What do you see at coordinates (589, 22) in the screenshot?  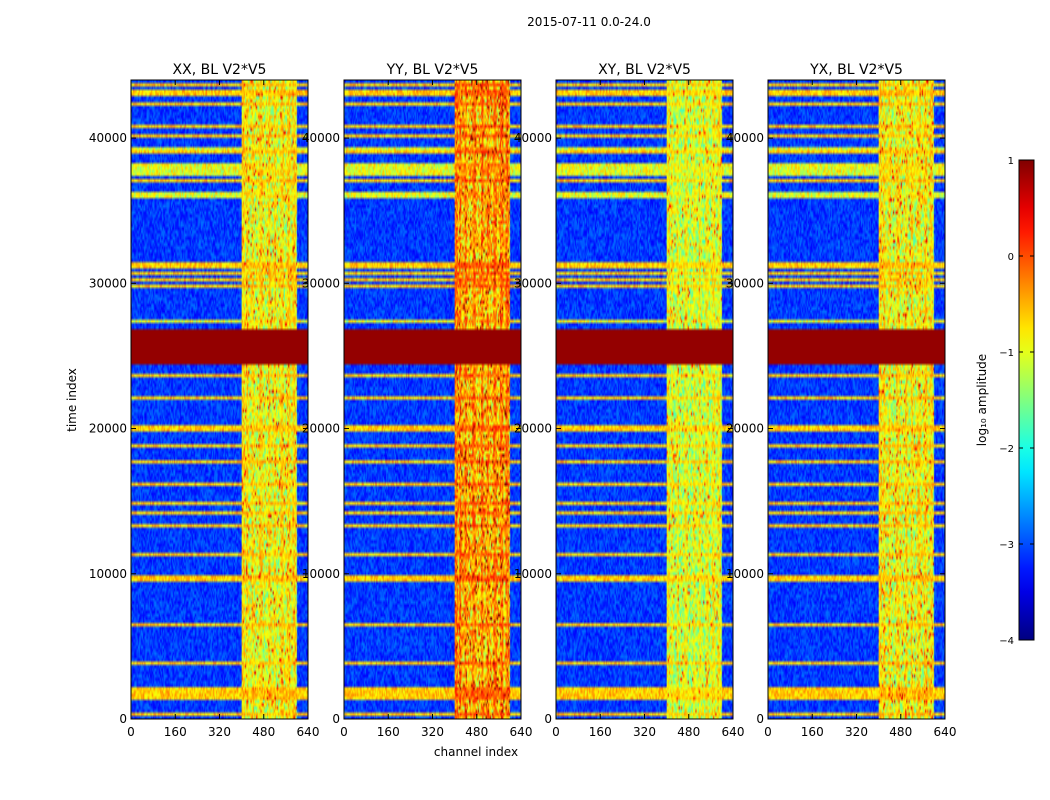 I see `figure-title: 2015-07-11 0.0-24.0` at bounding box center [589, 22].